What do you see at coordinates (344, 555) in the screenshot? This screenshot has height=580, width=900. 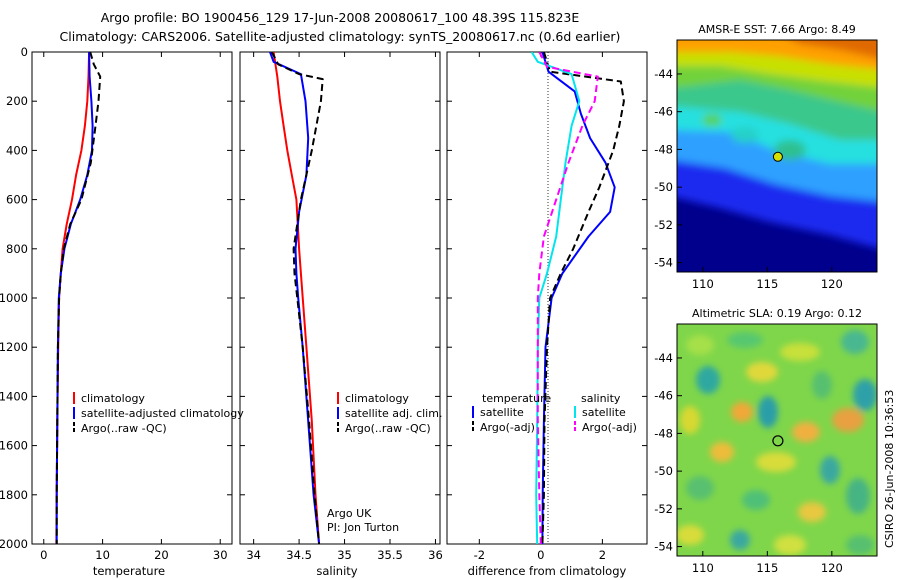 I see `x-tick-label: 35` at bounding box center [344, 555].